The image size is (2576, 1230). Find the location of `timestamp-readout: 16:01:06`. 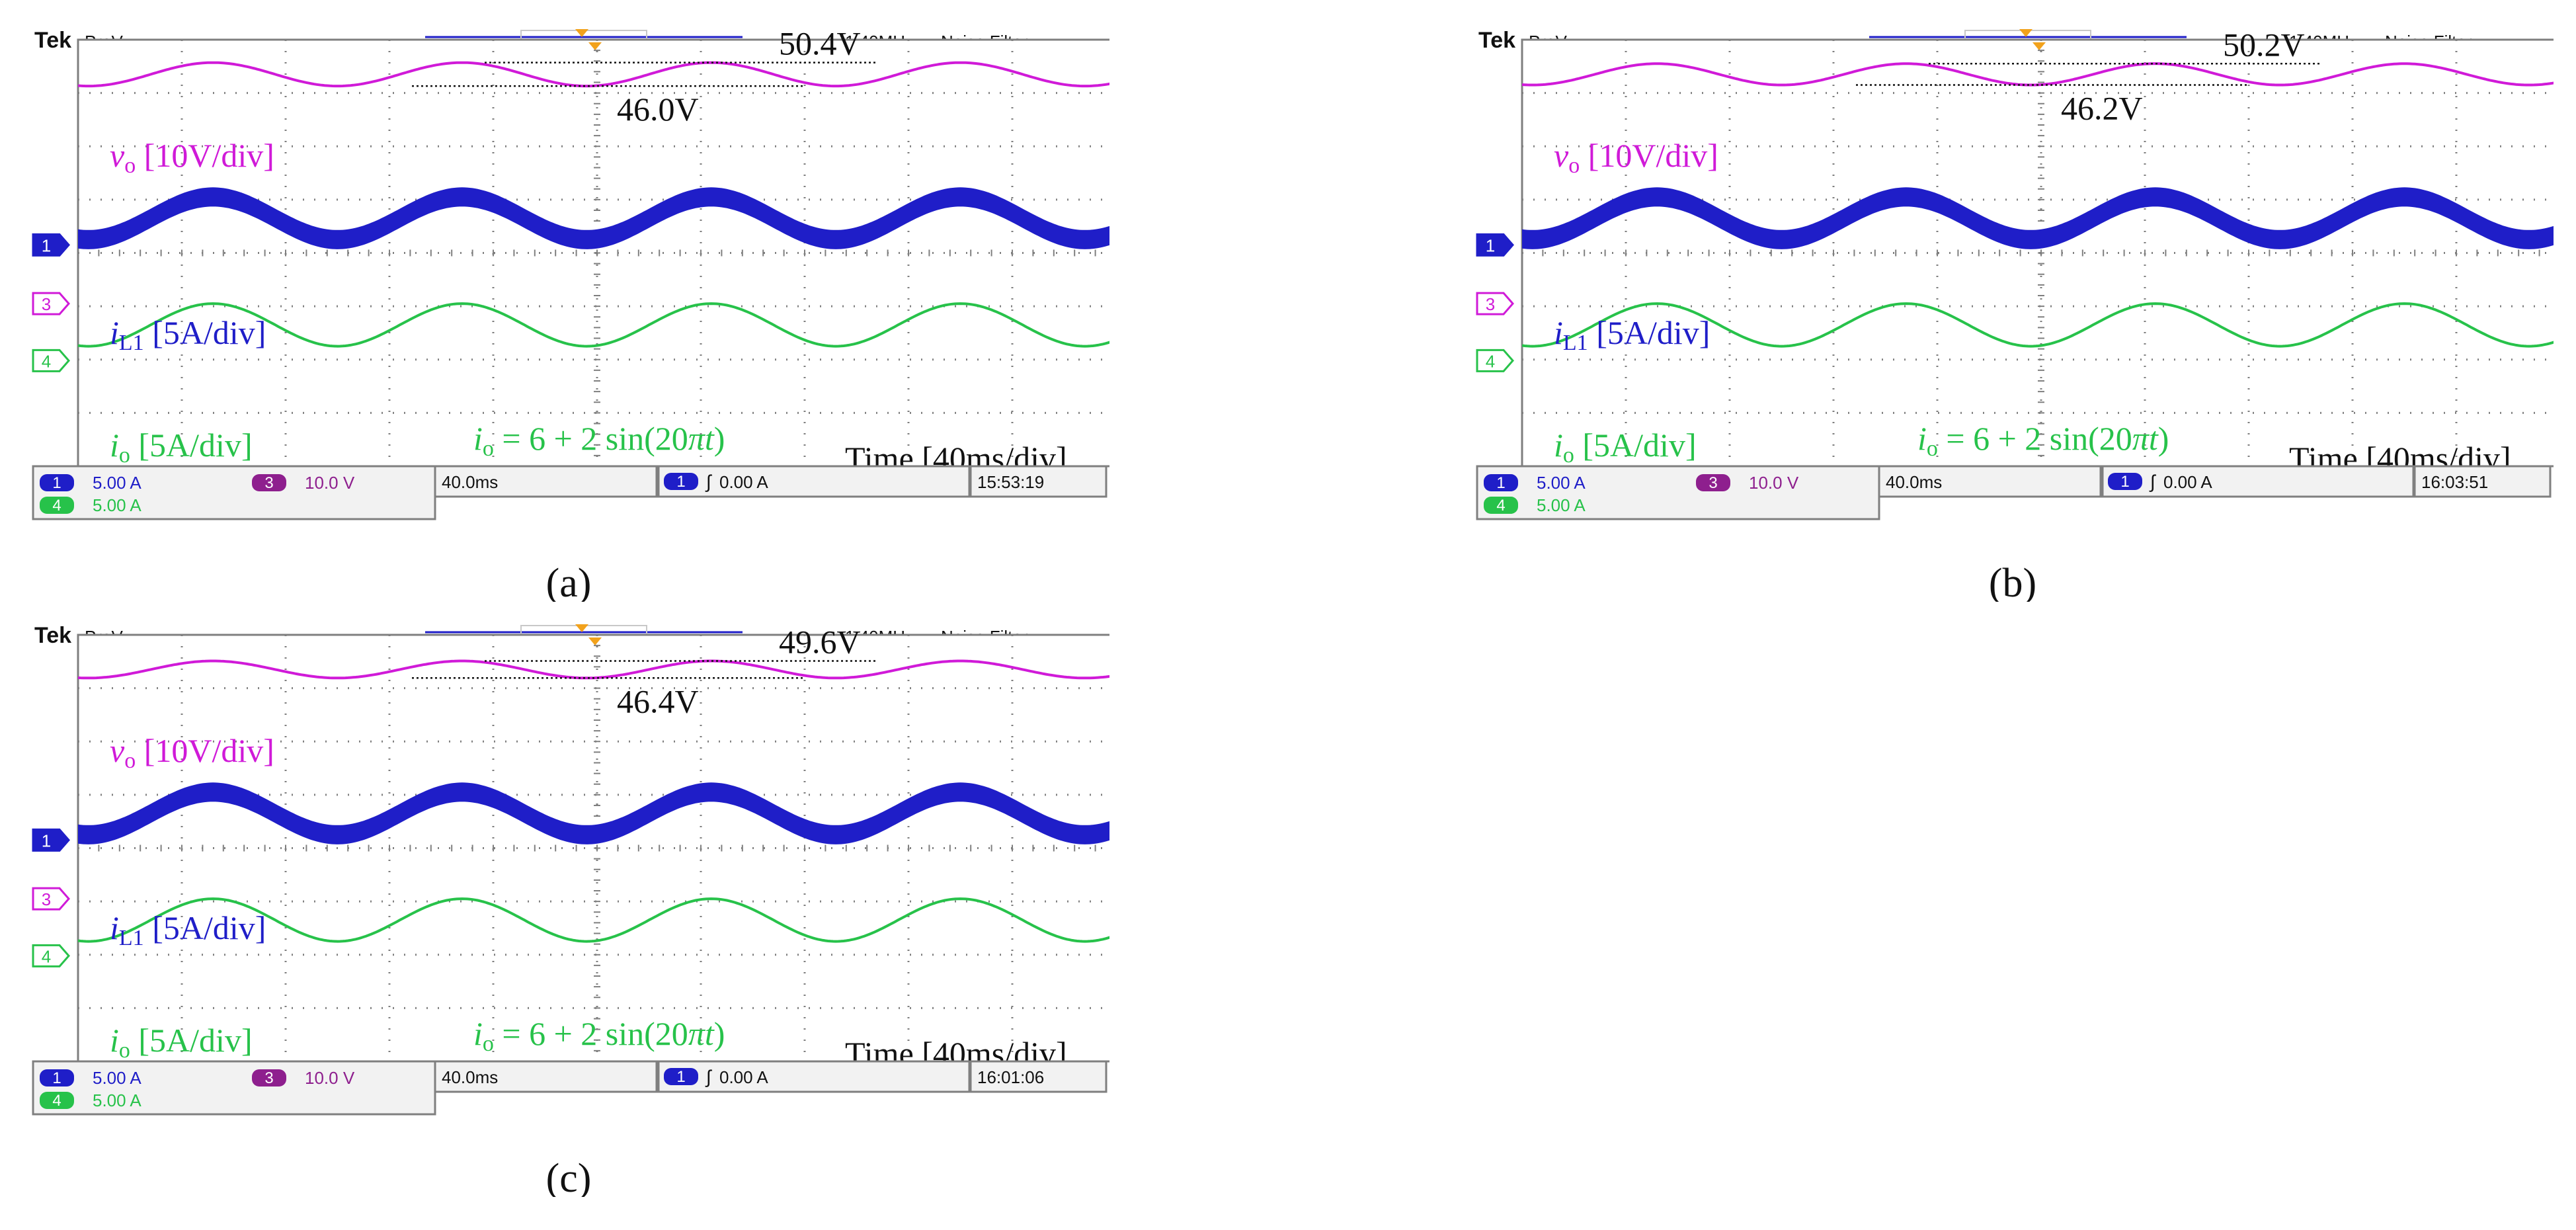

timestamp-readout: 16:01:06 is located at coordinates (1038, 1076).